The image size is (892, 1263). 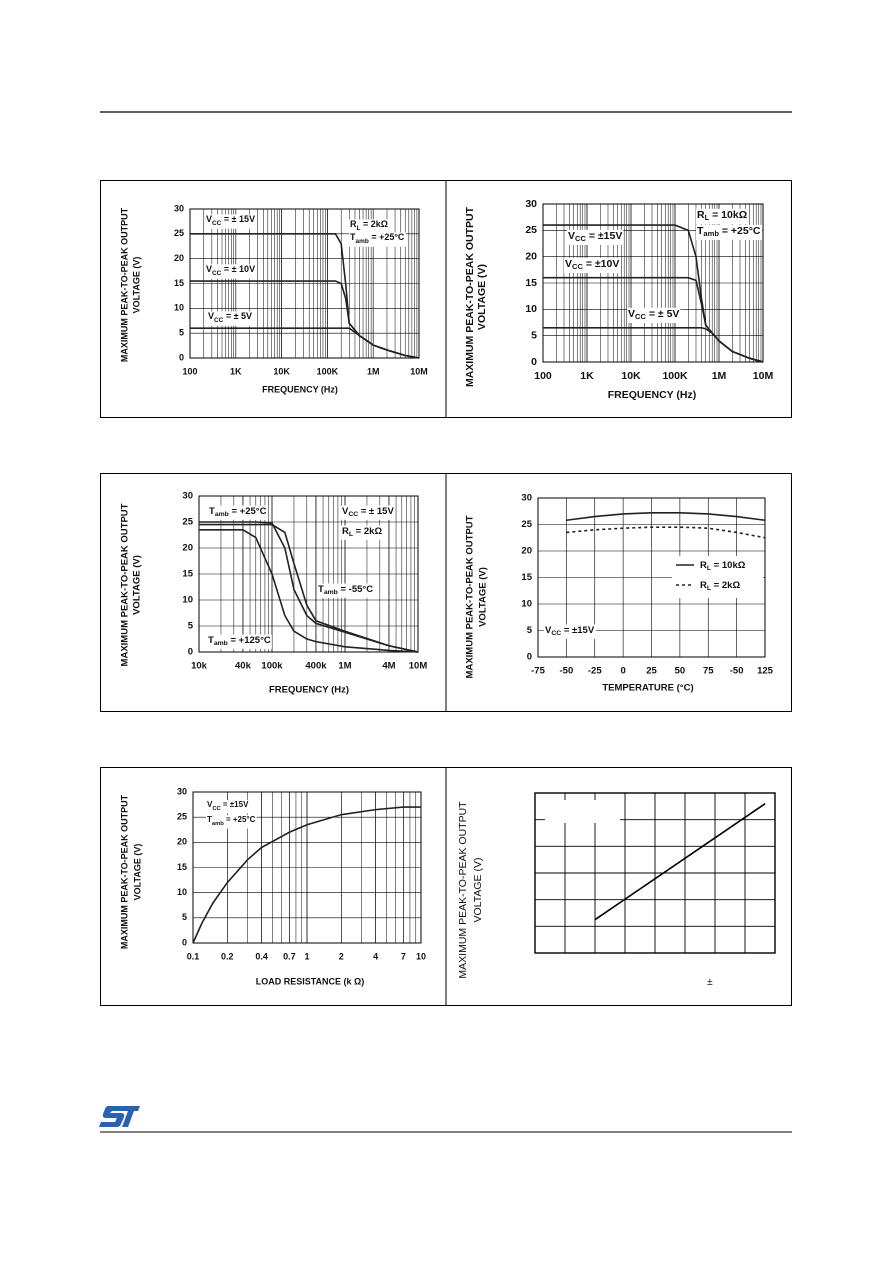 What do you see at coordinates (720, 586) in the screenshot?
I see `legend-label: RL = 2kΩ` at bounding box center [720, 586].